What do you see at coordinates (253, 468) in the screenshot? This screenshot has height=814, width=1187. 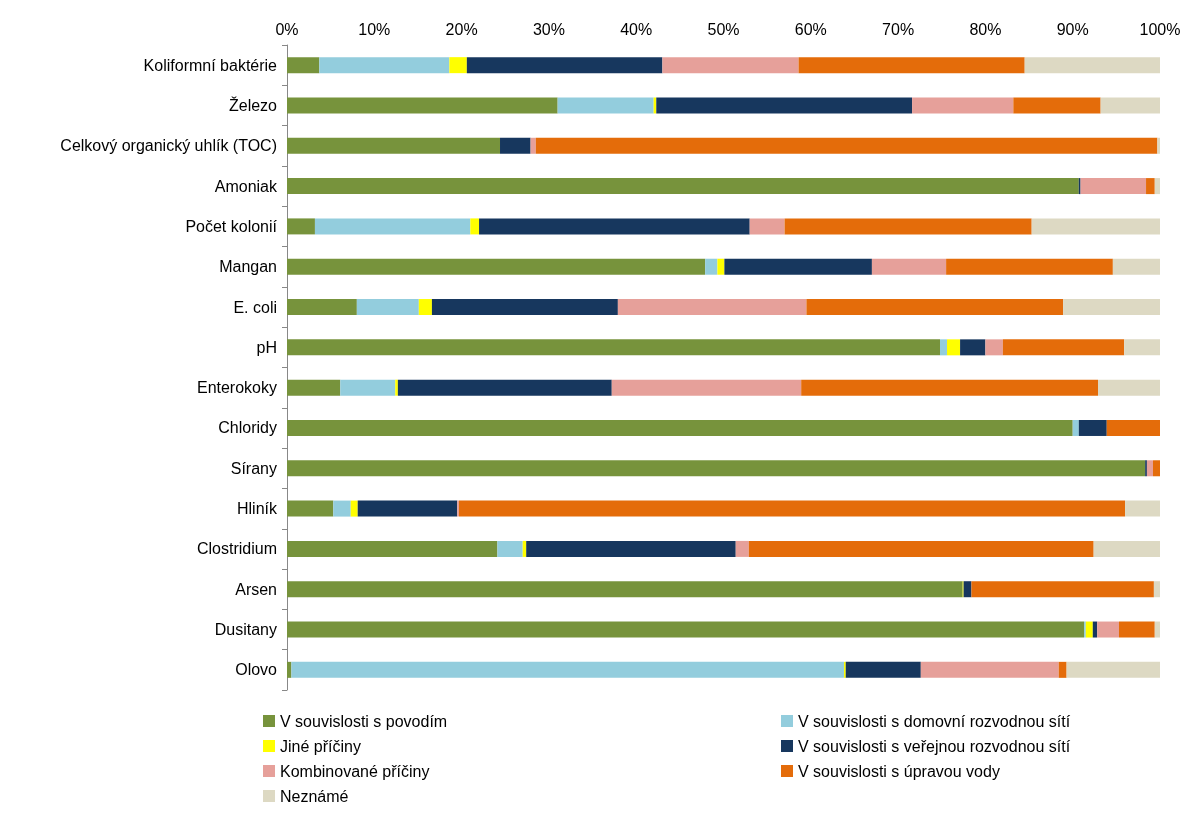 I see `y-tick-label: Sírany` at bounding box center [253, 468].